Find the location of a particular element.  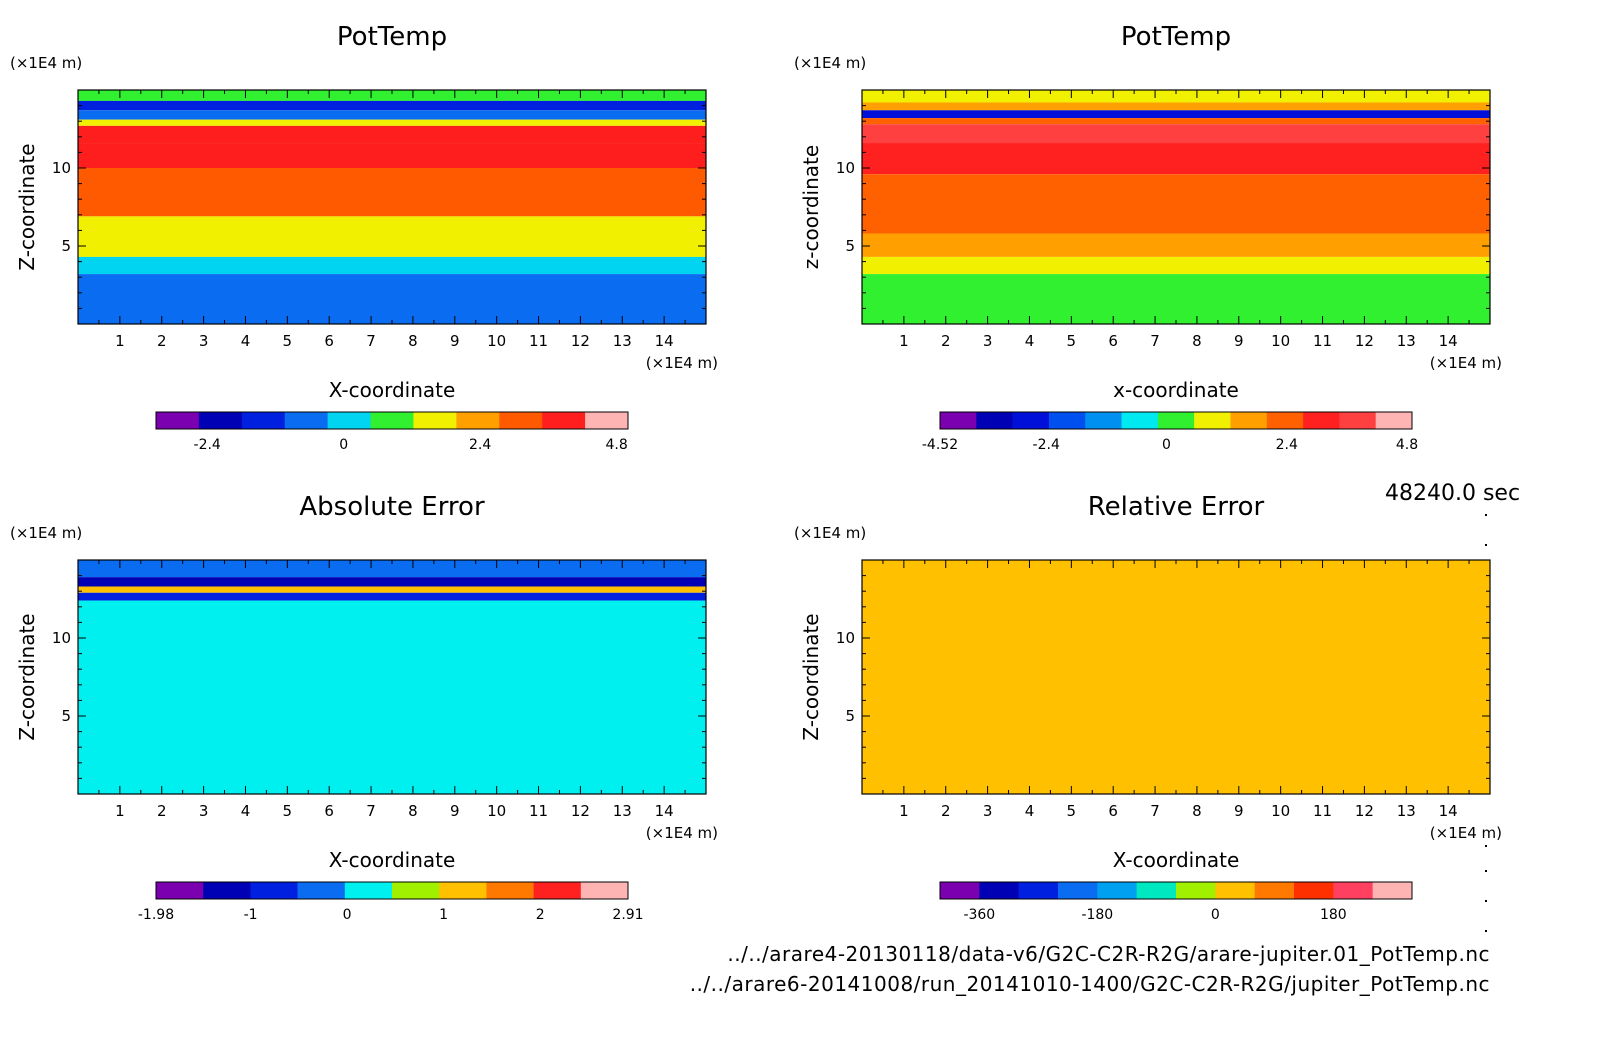

colorbar-tick-label: 2 is located at coordinates (540, 915).